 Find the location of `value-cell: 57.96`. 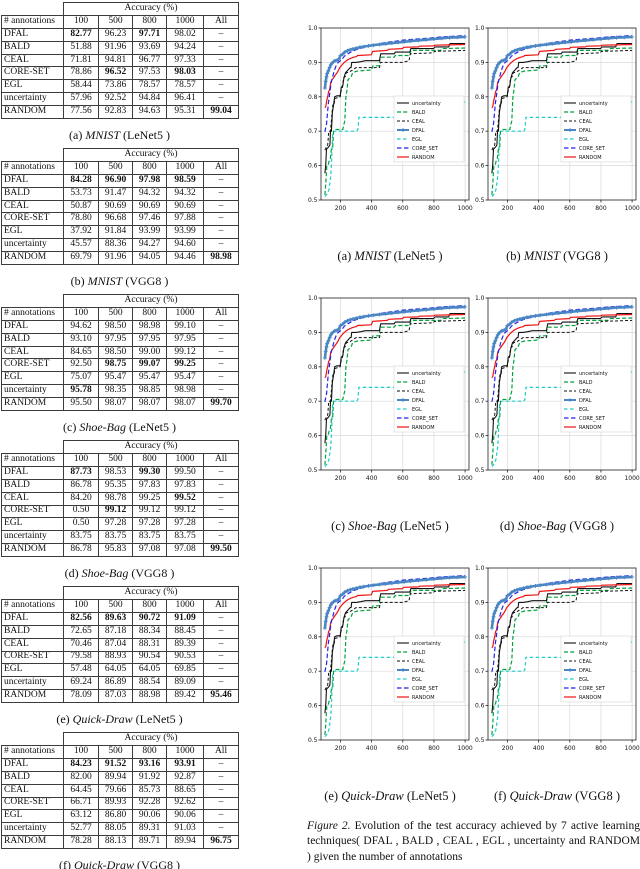

value-cell: 57.96 is located at coordinates (81, 99).